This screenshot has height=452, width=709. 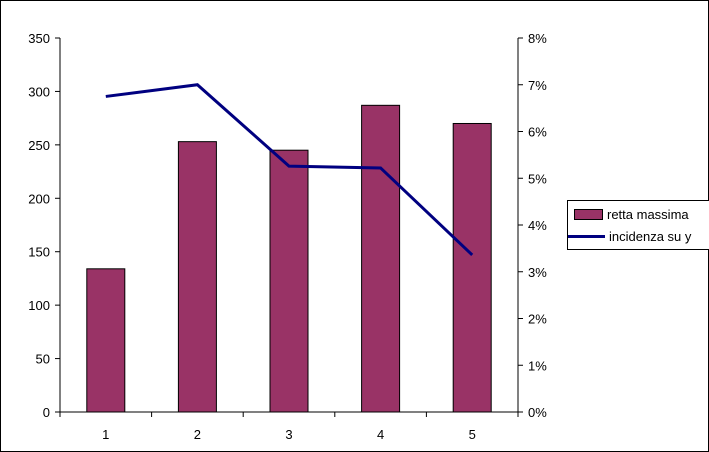 I want to click on legend-swatch-bar, so click(x=588, y=214).